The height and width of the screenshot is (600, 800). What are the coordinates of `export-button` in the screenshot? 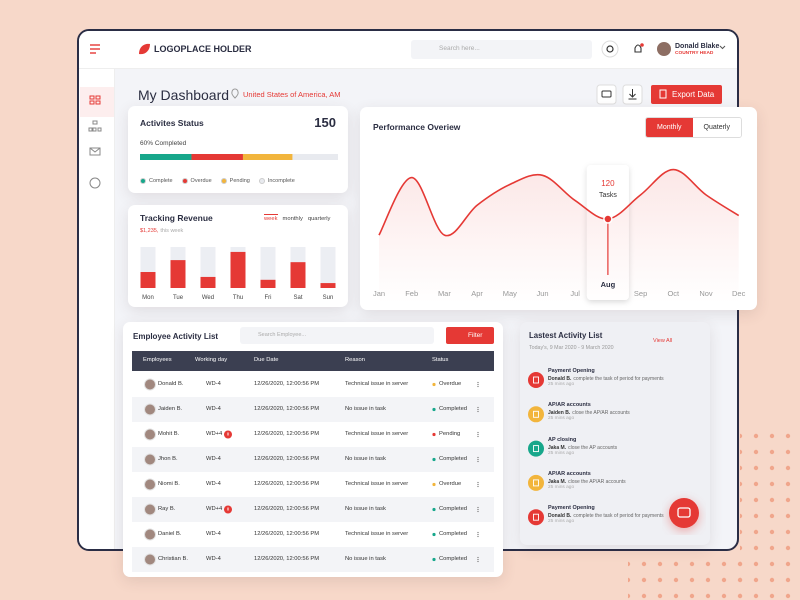 It's located at (686, 94).